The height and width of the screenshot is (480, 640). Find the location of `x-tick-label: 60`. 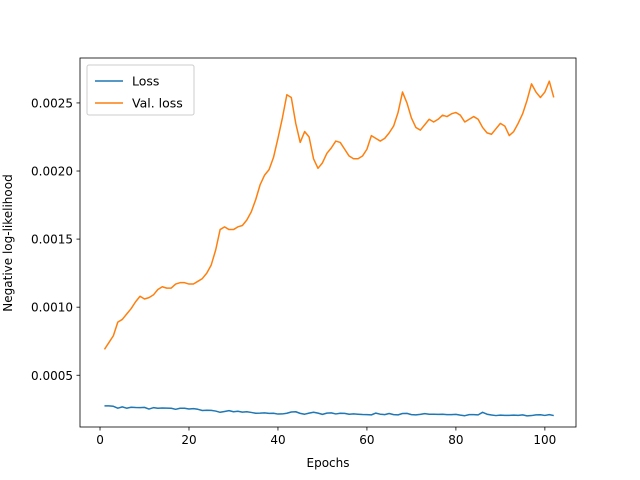

x-tick-label: 60 is located at coordinates (366, 440).